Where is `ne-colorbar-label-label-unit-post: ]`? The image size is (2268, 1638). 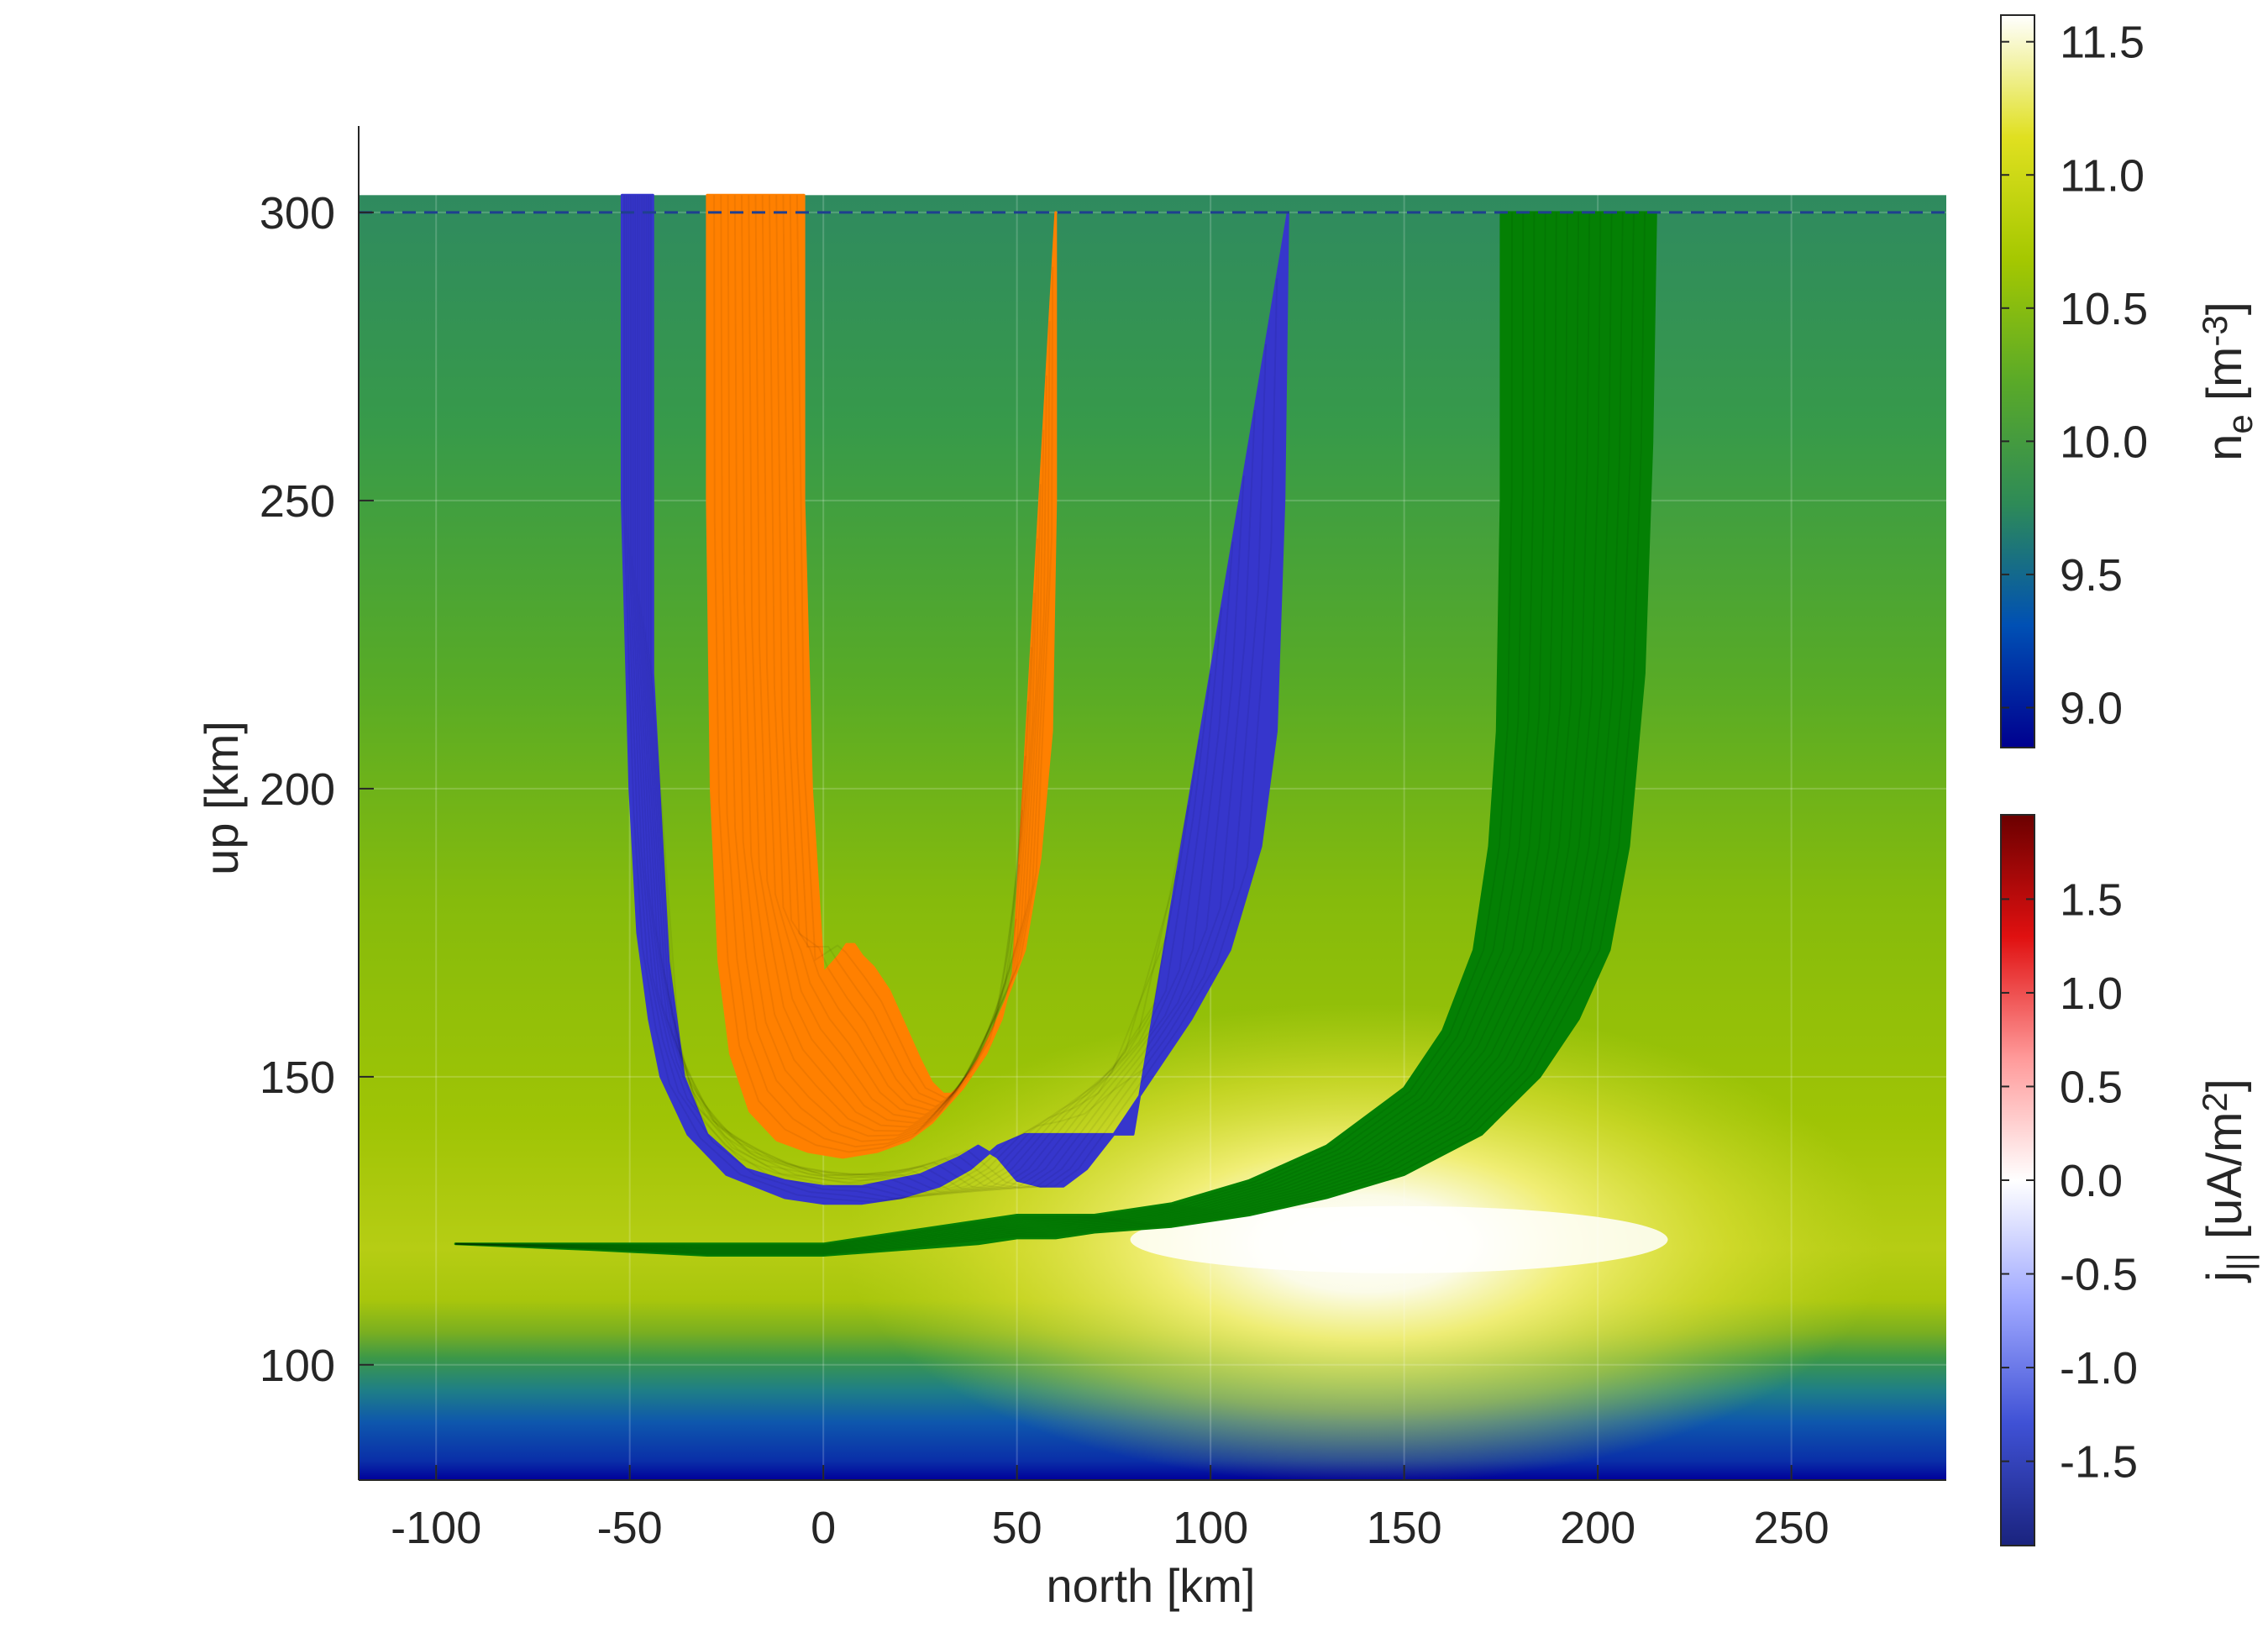
ne-colorbar-label-label-unit-post: ] is located at coordinates (2224, 308).